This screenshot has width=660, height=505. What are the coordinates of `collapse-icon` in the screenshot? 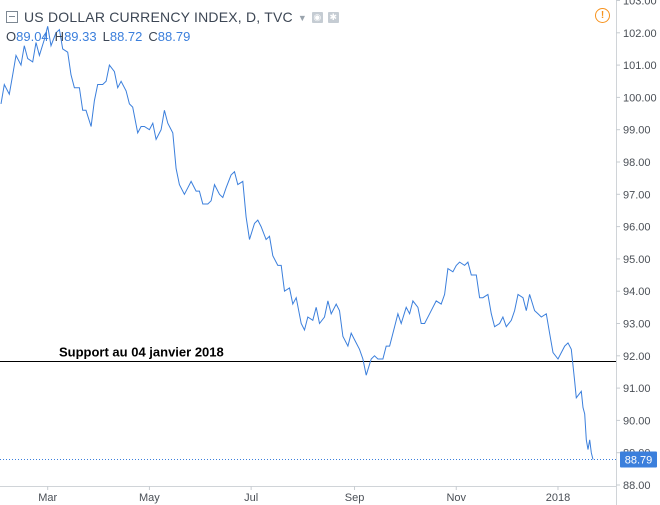 It's located at (12, 17).